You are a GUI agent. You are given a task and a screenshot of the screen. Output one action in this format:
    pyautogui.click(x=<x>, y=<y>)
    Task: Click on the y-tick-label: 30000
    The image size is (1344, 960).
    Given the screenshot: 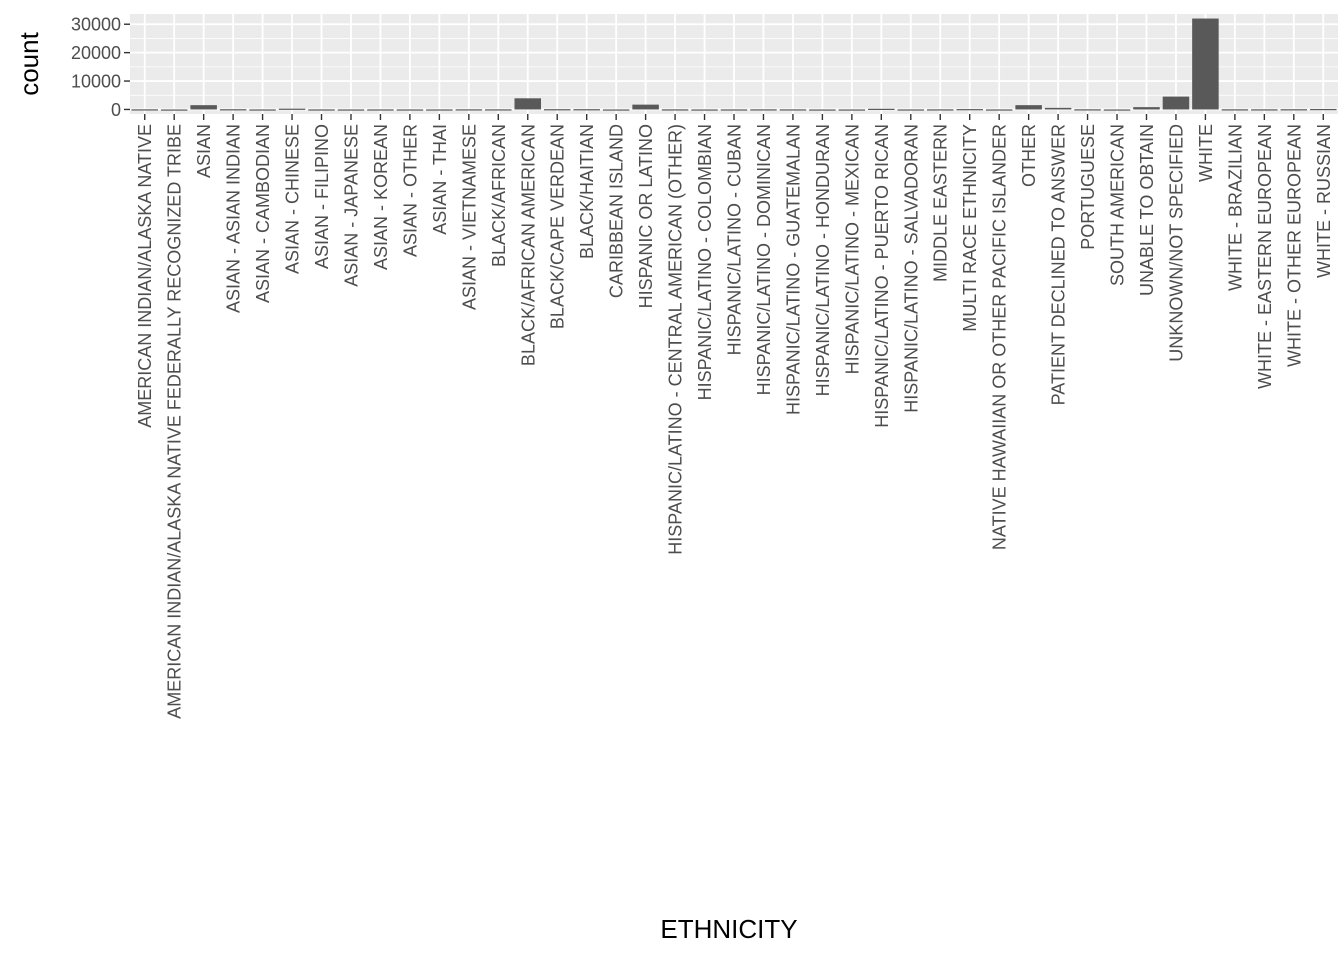 What is the action you would take?
    pyautogui.click(x=96, y=25)
    